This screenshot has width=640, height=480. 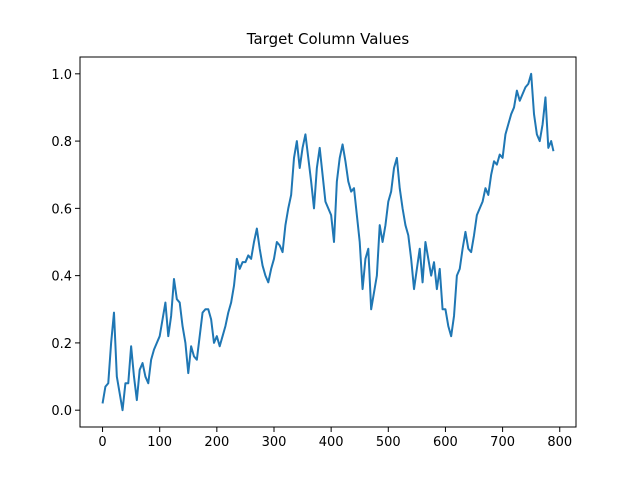 I want to click on x-tick-label: 400, so click(x=331, y=442).